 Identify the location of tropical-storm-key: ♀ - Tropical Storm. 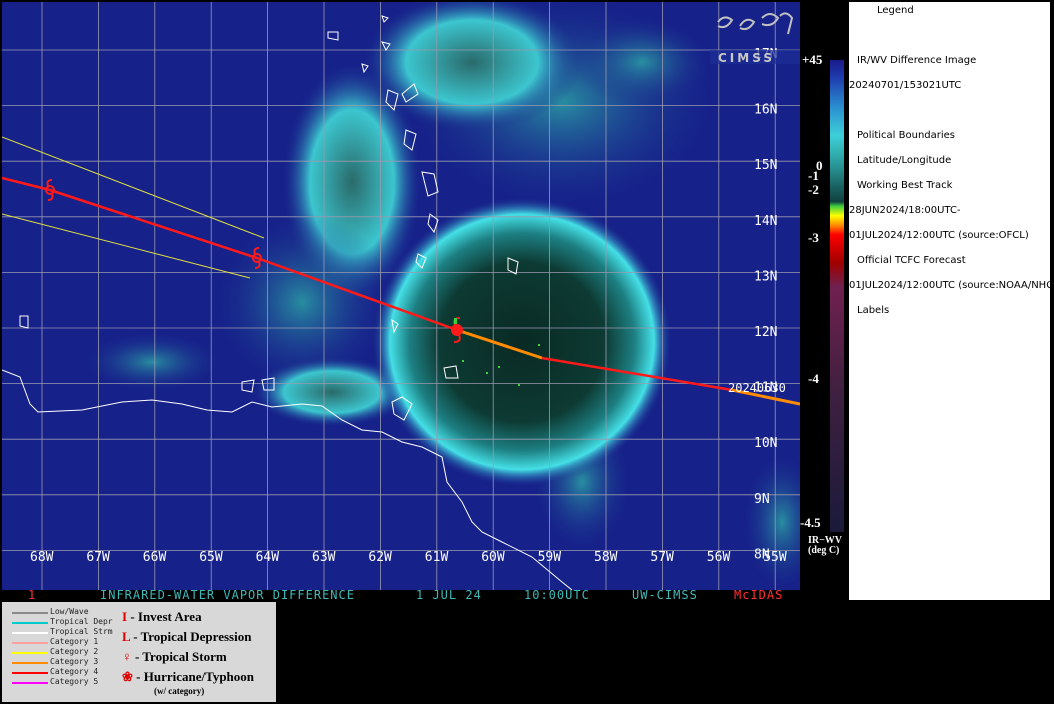
(174, 656).